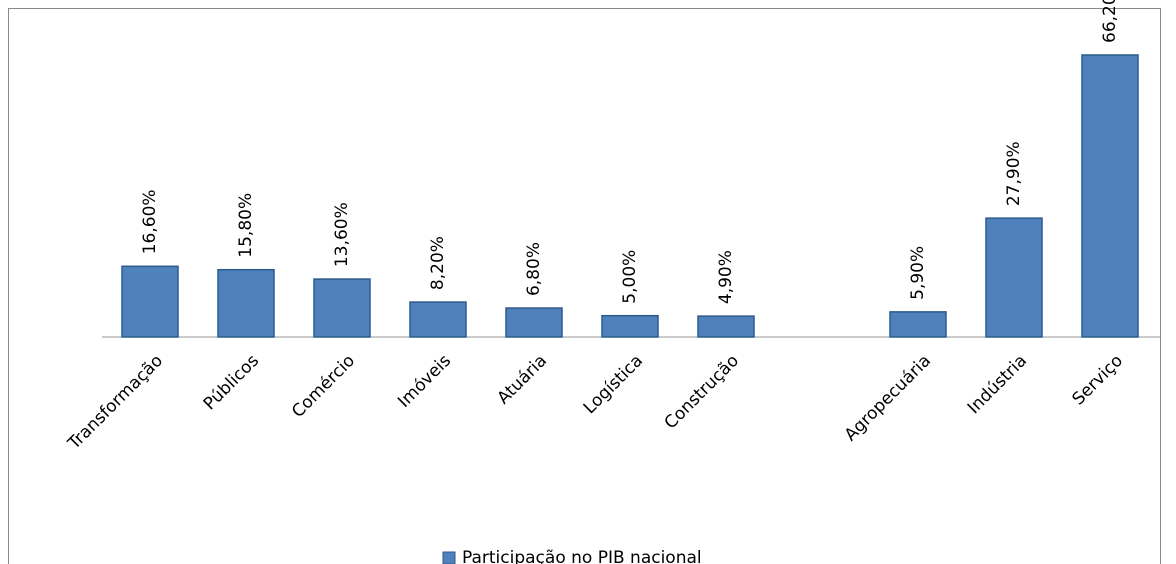  Describe the element at coordinates (150, 221) in the screenshot. I see `data-label: 16,60%` at that location.